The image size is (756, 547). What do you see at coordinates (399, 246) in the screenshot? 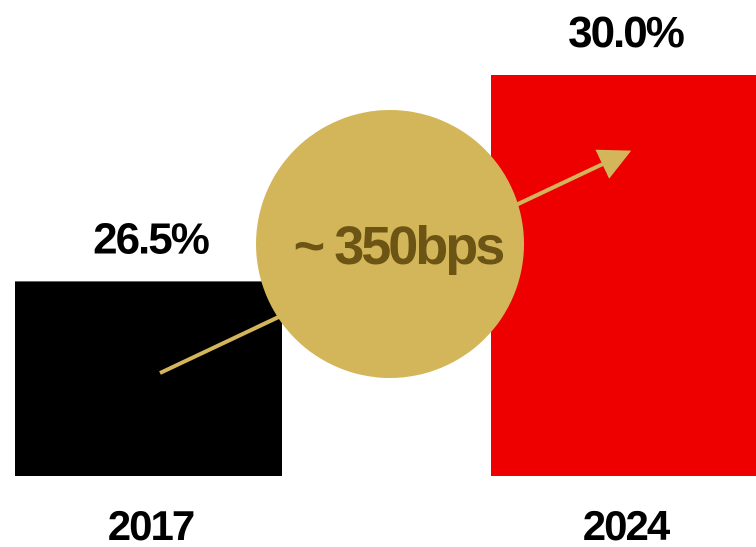
I see `change-badge-text: ~ 350bps` at bounding box center [399, 246].